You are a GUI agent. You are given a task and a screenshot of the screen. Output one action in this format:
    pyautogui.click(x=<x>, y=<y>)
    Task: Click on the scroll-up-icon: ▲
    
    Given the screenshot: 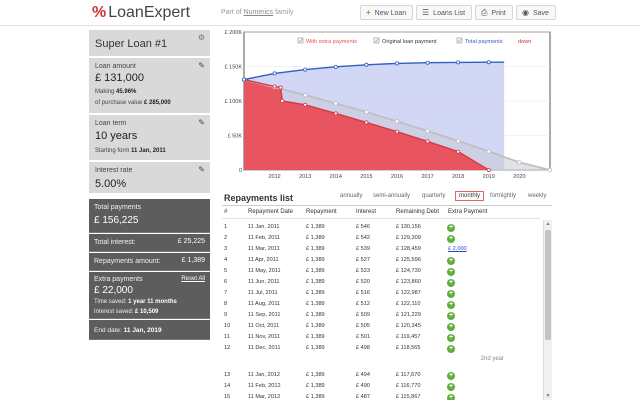 What is the action you would take?
    pyautogui.click(x=548, y=224)
    